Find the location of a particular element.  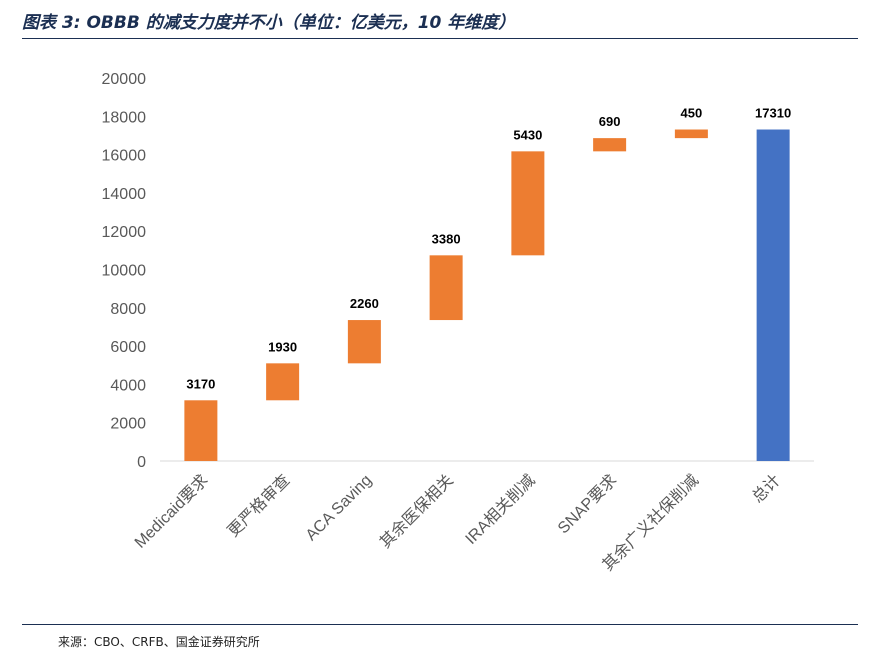

x-tick-label: IRA相关削减 is located at coordinates (500, 509).